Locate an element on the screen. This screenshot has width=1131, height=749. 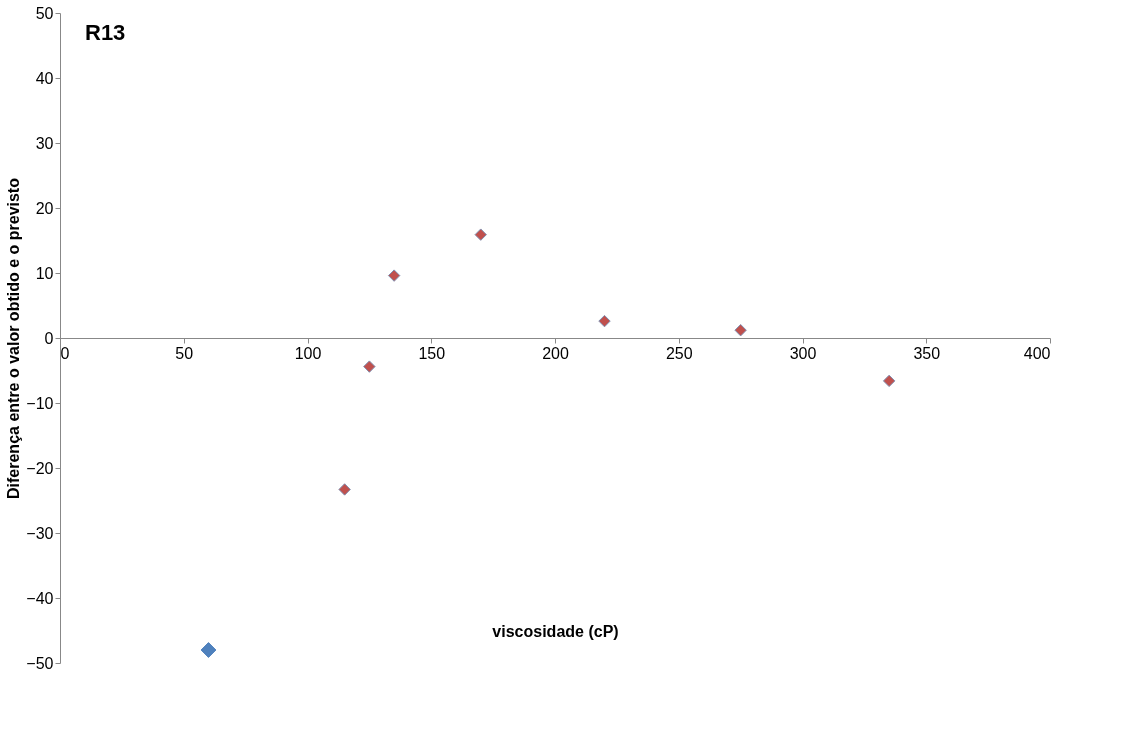
y-tick-label: −50 is located at coordinates (40, 663).